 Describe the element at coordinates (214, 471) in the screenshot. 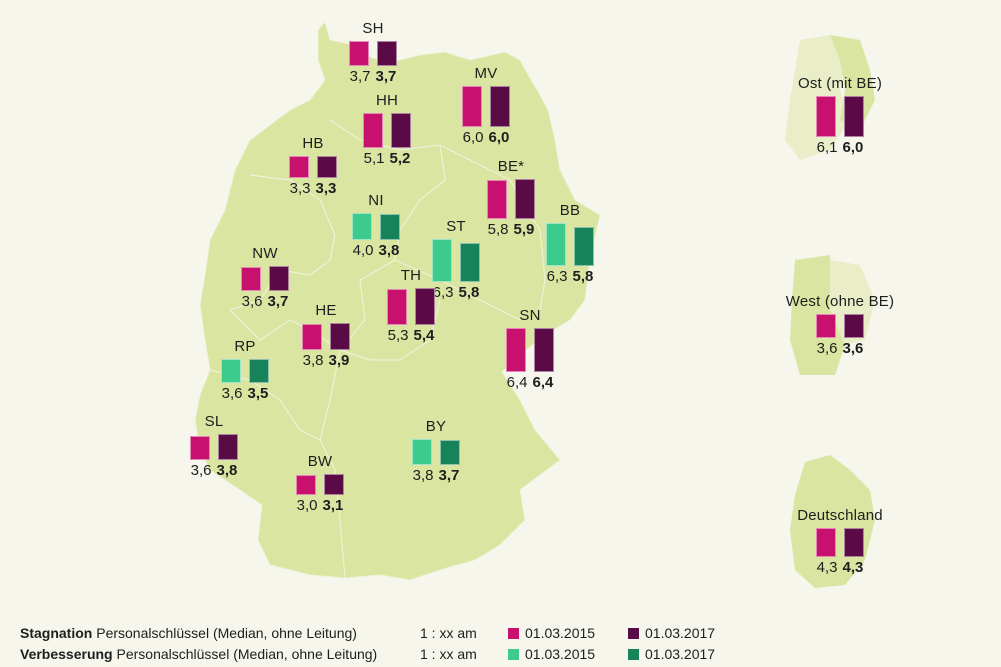

I see `value-pair: 3,6 3,8` at that location.